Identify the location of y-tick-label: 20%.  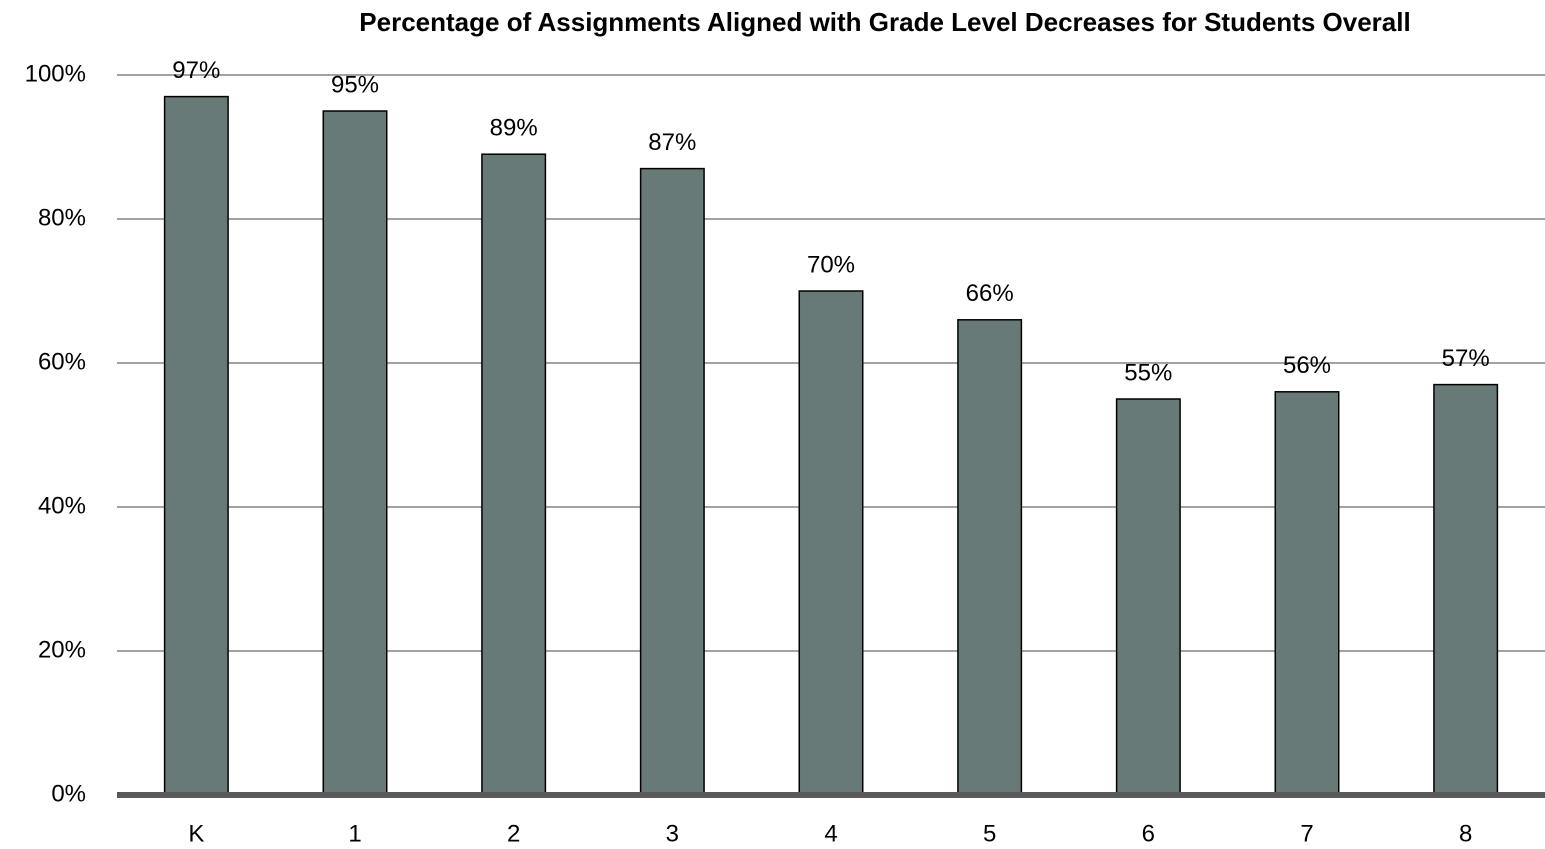
(62, 649).